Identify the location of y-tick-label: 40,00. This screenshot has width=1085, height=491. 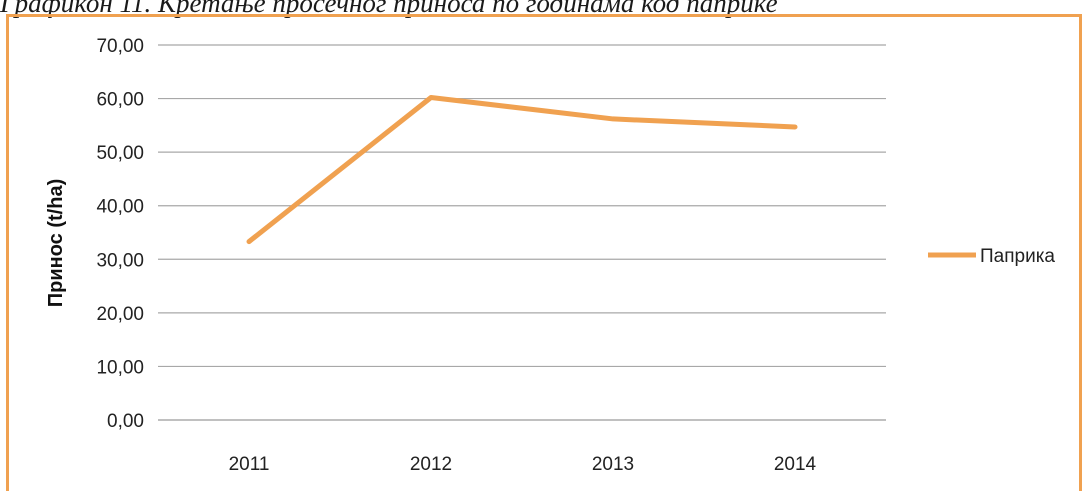
(120, 207).